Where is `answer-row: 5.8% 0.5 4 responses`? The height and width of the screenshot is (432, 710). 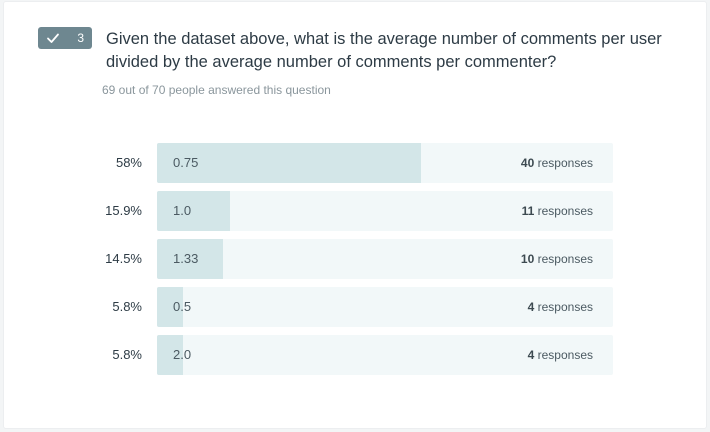 answer-row: 5.8% 0.5 4 responses is located at coordinates (356, 307).